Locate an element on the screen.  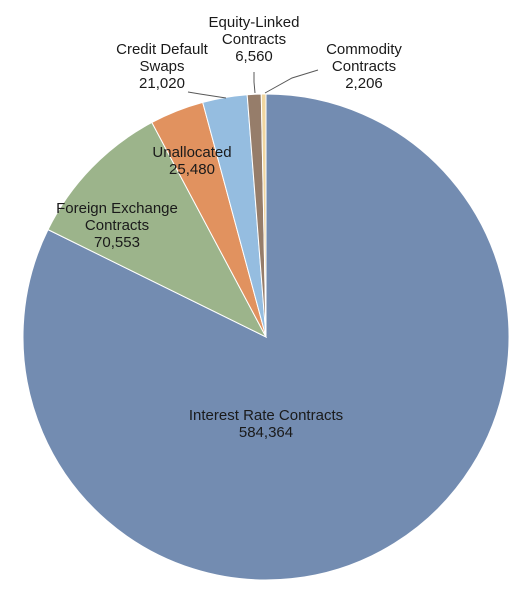
slice-value-label: 584,364 is located at coordinates (266, 432).